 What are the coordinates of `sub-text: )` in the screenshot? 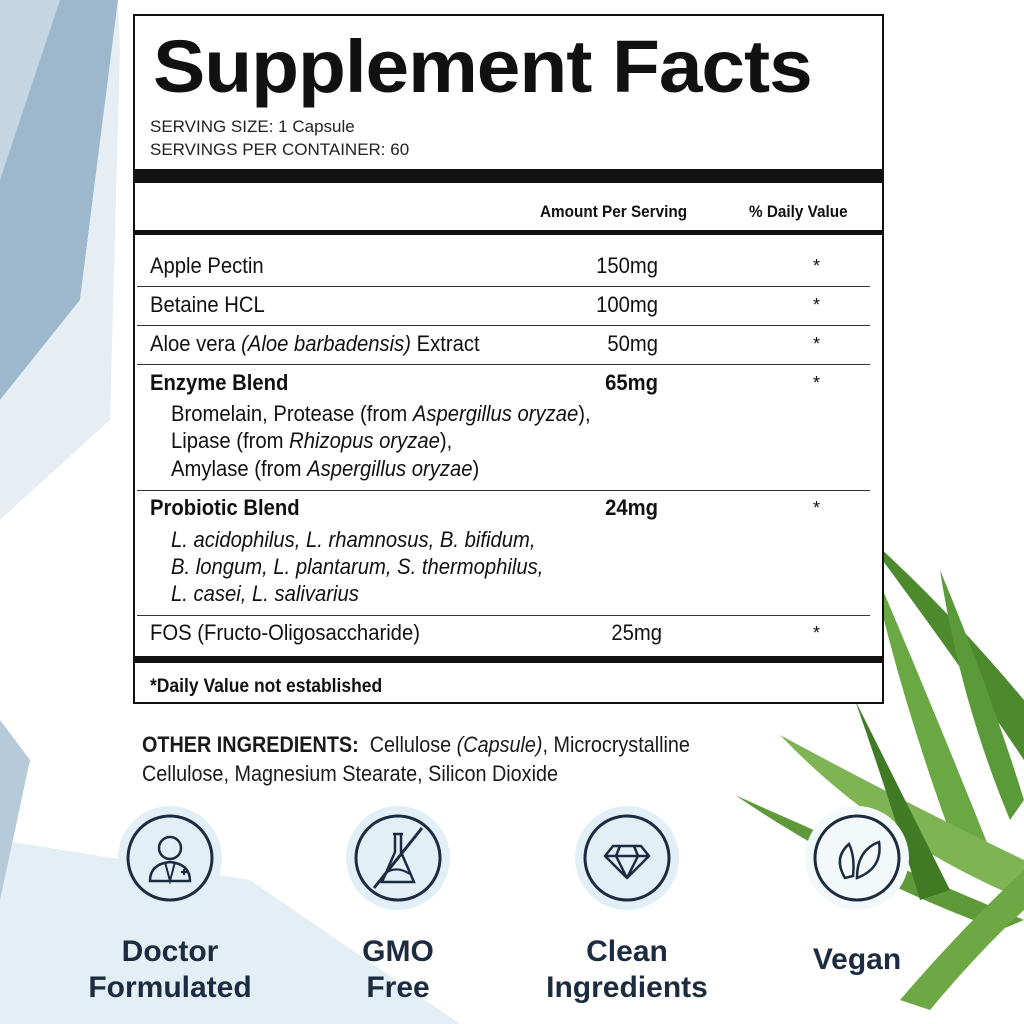 It's located at (476, 468).